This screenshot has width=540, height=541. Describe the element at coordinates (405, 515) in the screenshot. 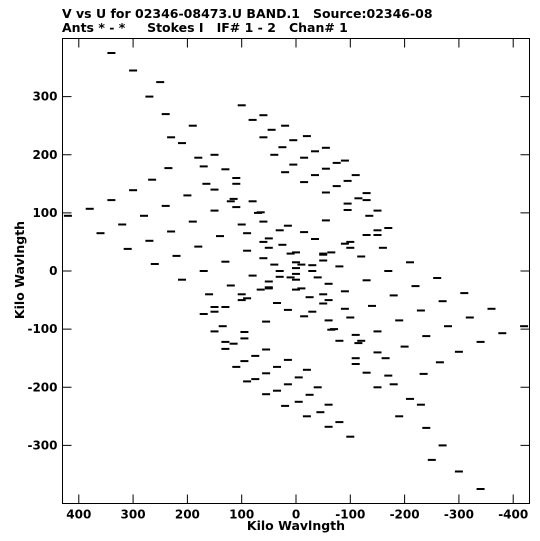

I see `x-tick-label: -200` at that location.